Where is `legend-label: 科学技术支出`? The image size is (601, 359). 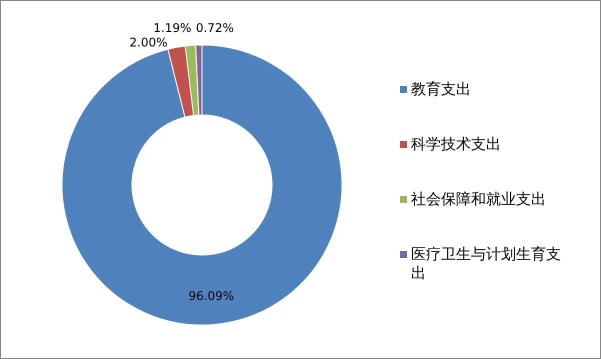
legend-label: 科学技术支出 is located at coordinates (456, 144).